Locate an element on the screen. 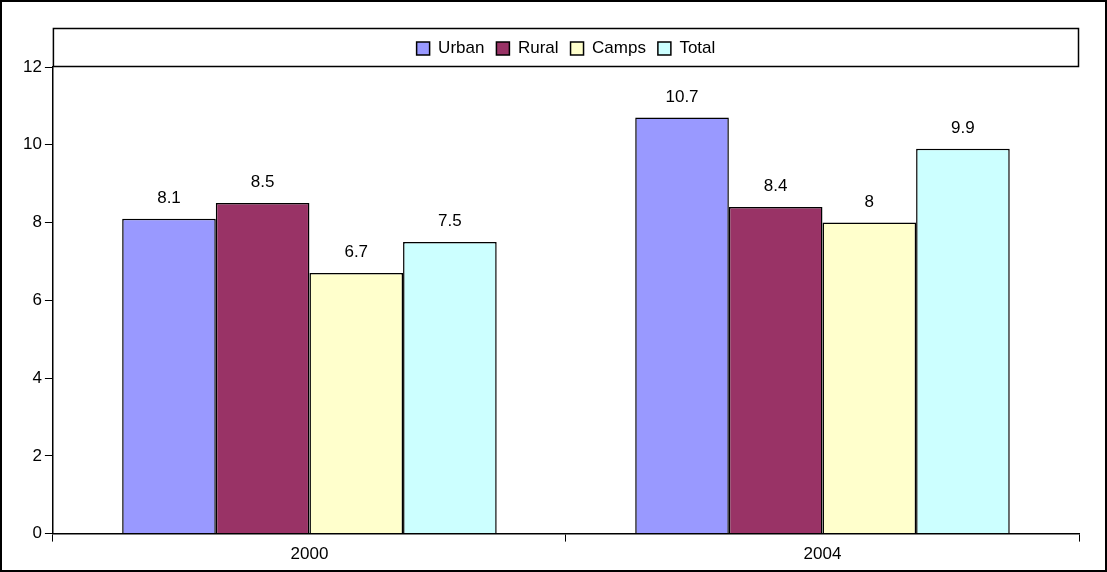 This screenshot has height=572, width=1107. legend-label: Camps is located at coordinates (619, 48).